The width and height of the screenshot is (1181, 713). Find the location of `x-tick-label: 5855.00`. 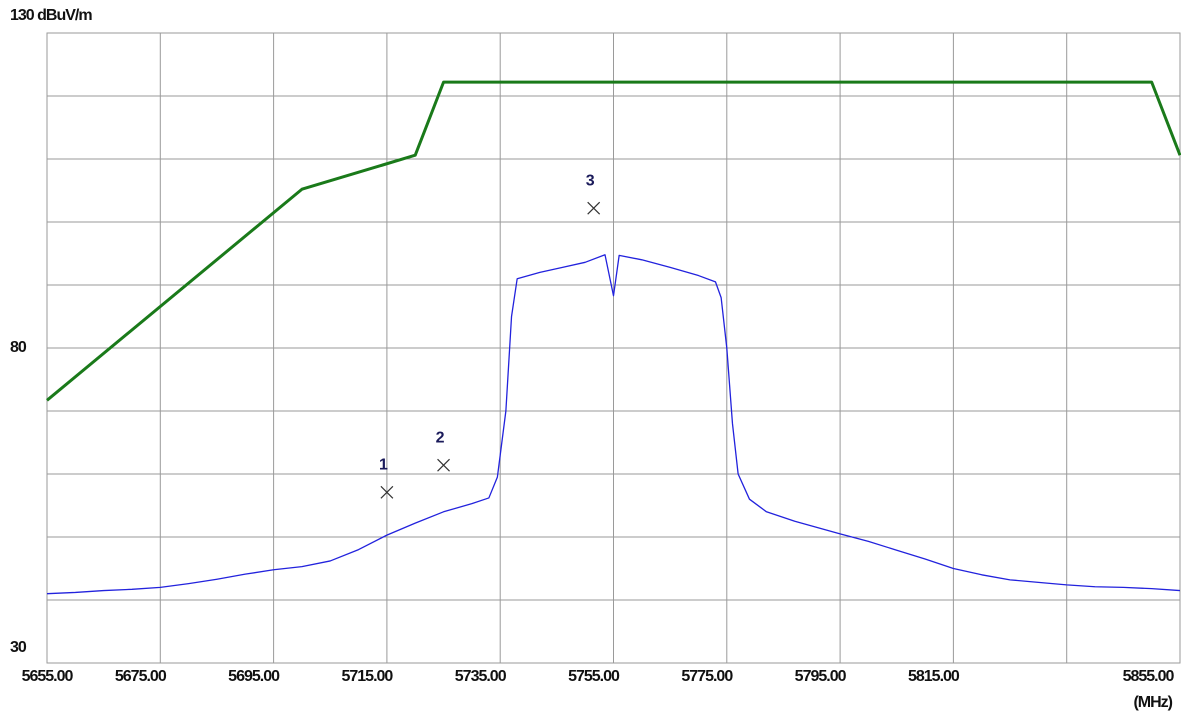

x-tick-label: 5855.00 is located at coordinates (1149, 676).